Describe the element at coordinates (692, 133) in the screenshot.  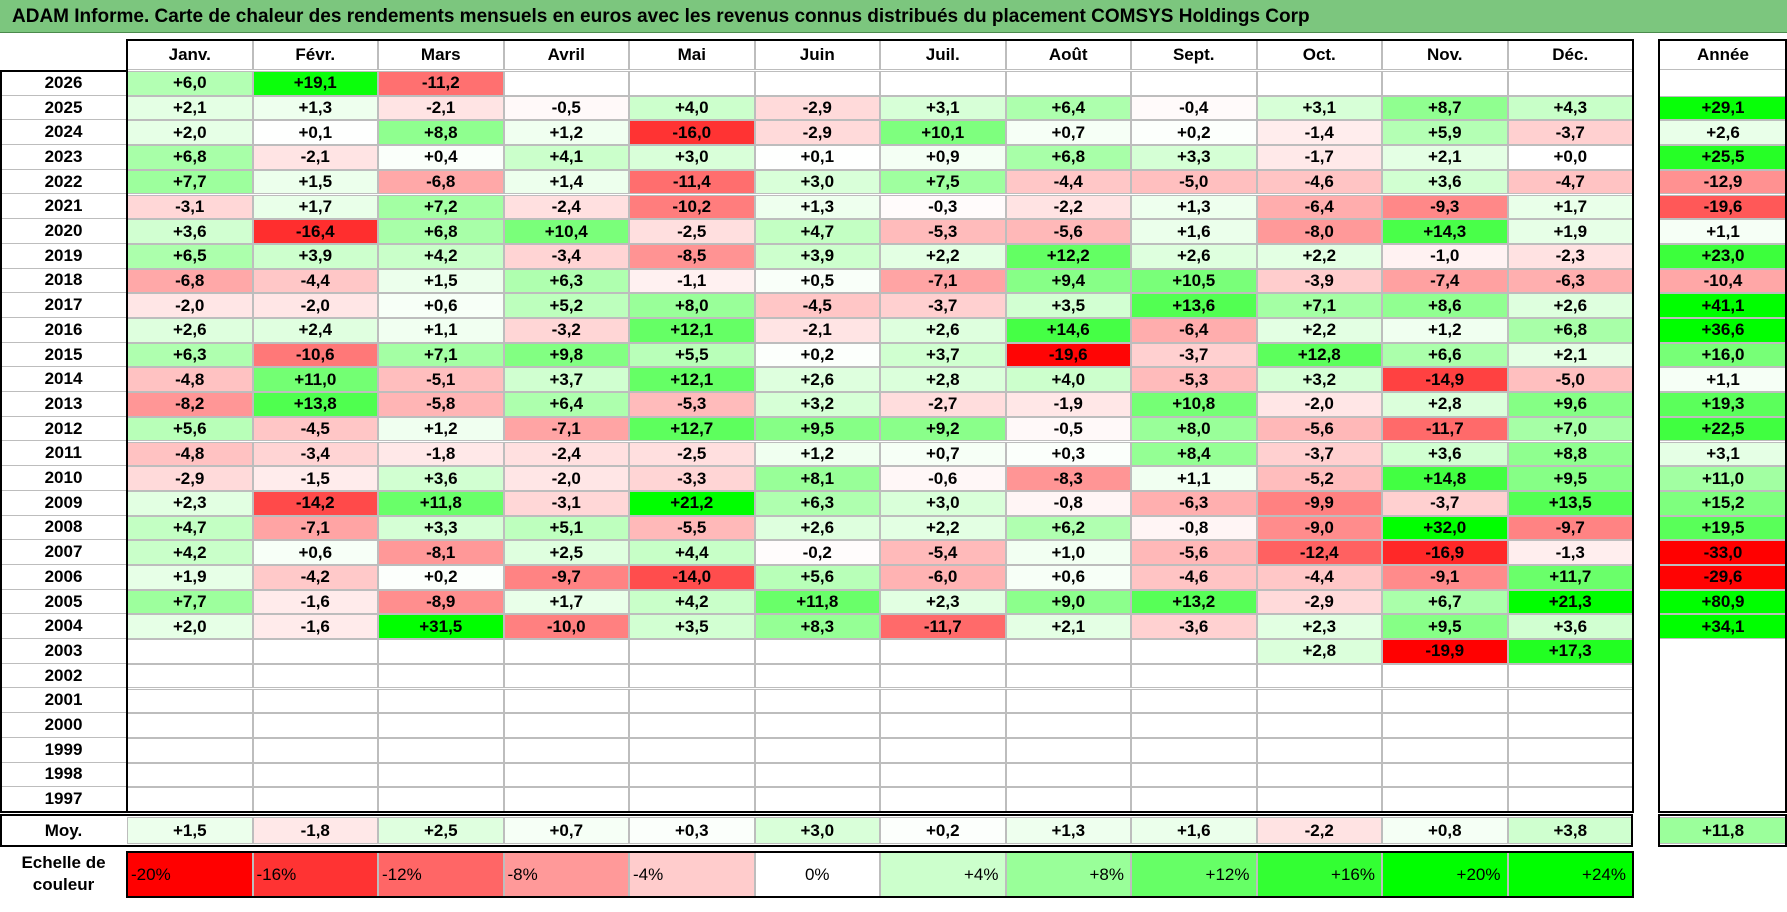
I see `heatmap-cell: -16,0` at that location.